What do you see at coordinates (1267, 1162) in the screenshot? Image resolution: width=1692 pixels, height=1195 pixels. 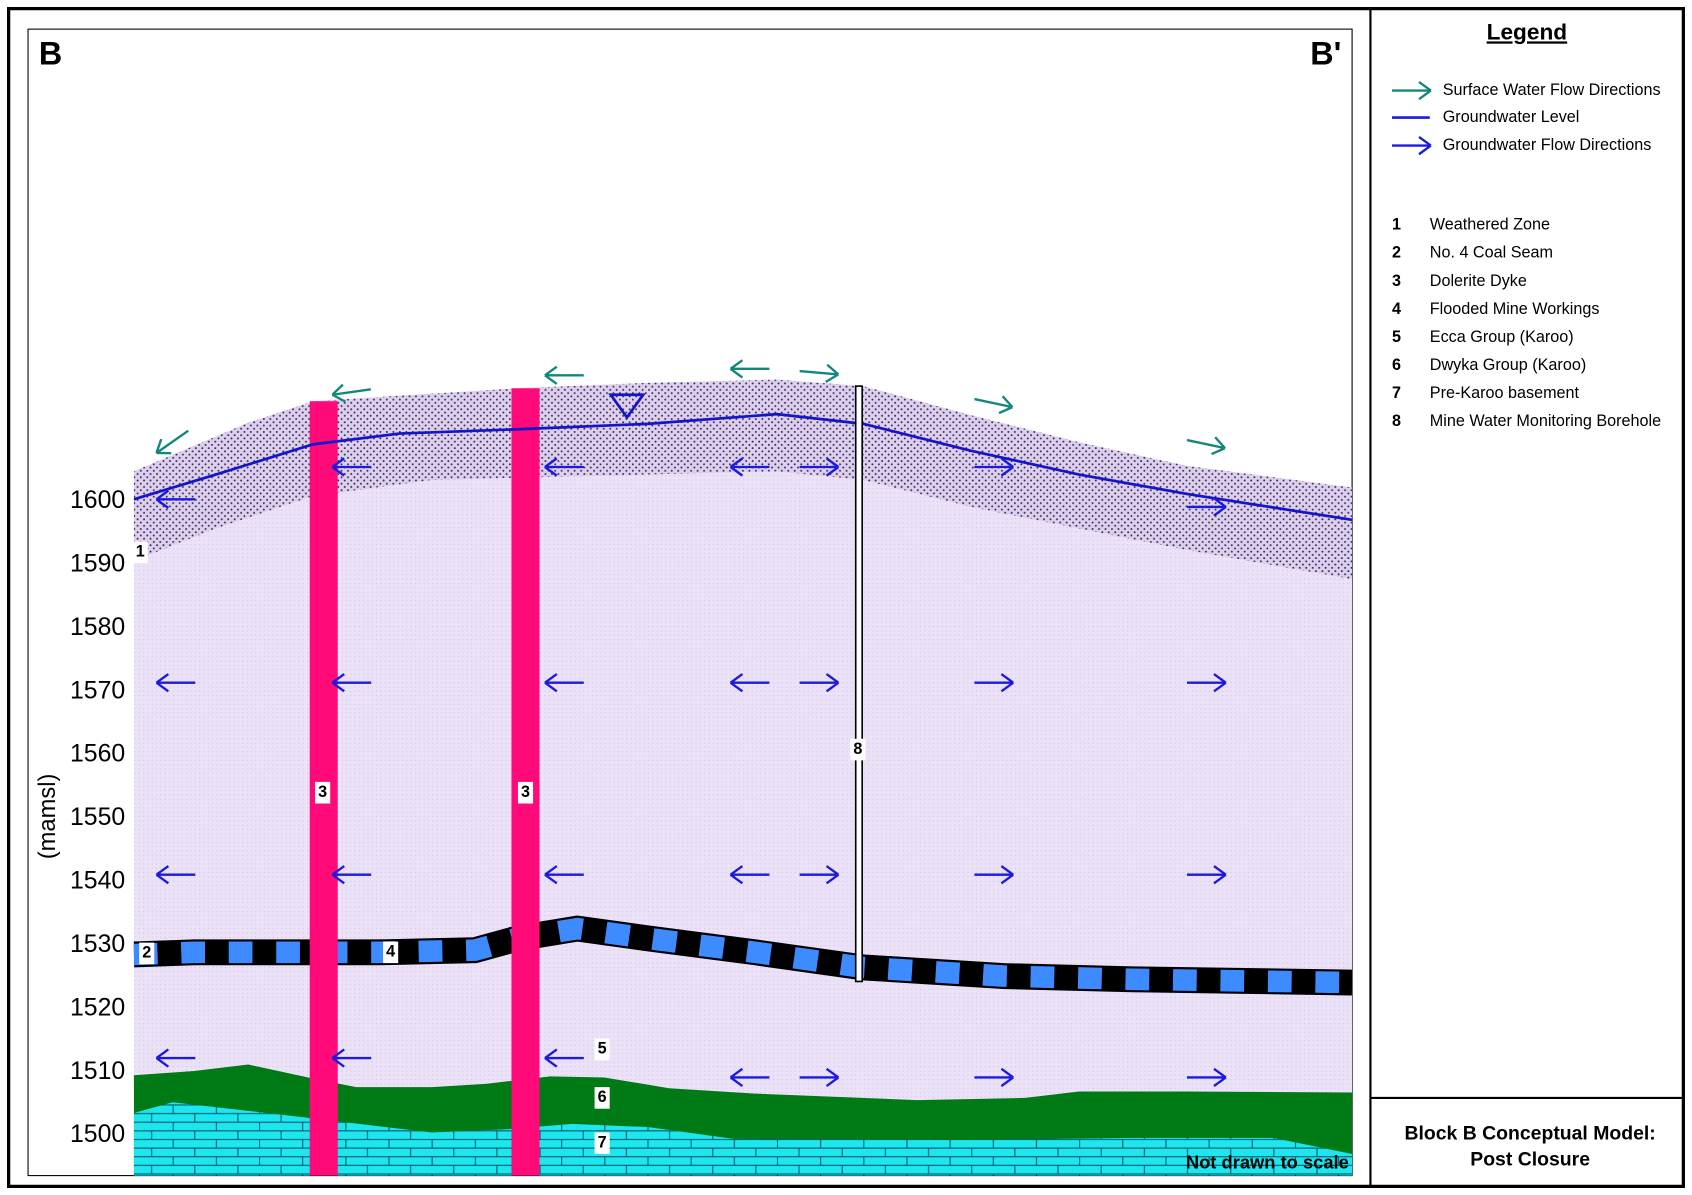 I see `scale-note: Not drawn to scale` at bounding box center [1267, 1162].